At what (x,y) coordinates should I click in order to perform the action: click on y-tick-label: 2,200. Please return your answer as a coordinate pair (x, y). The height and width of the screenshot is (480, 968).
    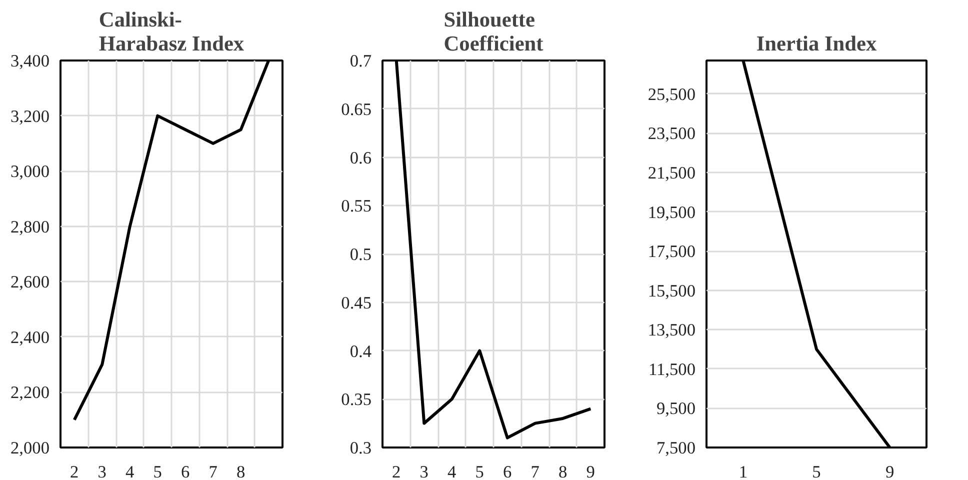
    Looking at the image, I should click on (30, 392).